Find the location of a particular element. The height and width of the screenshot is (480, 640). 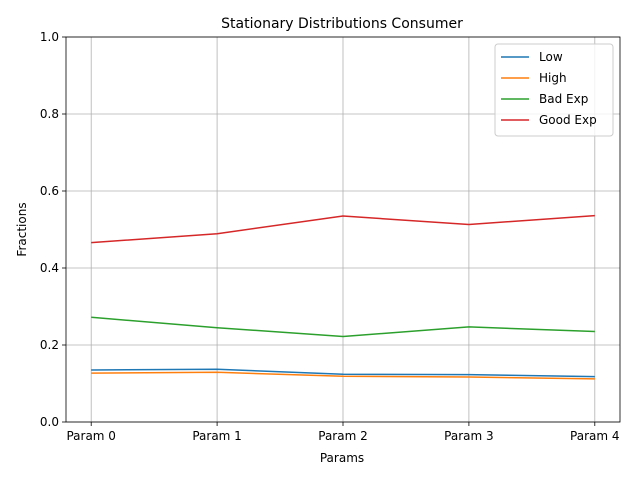

legend-box is located at coordinates (554, 90).